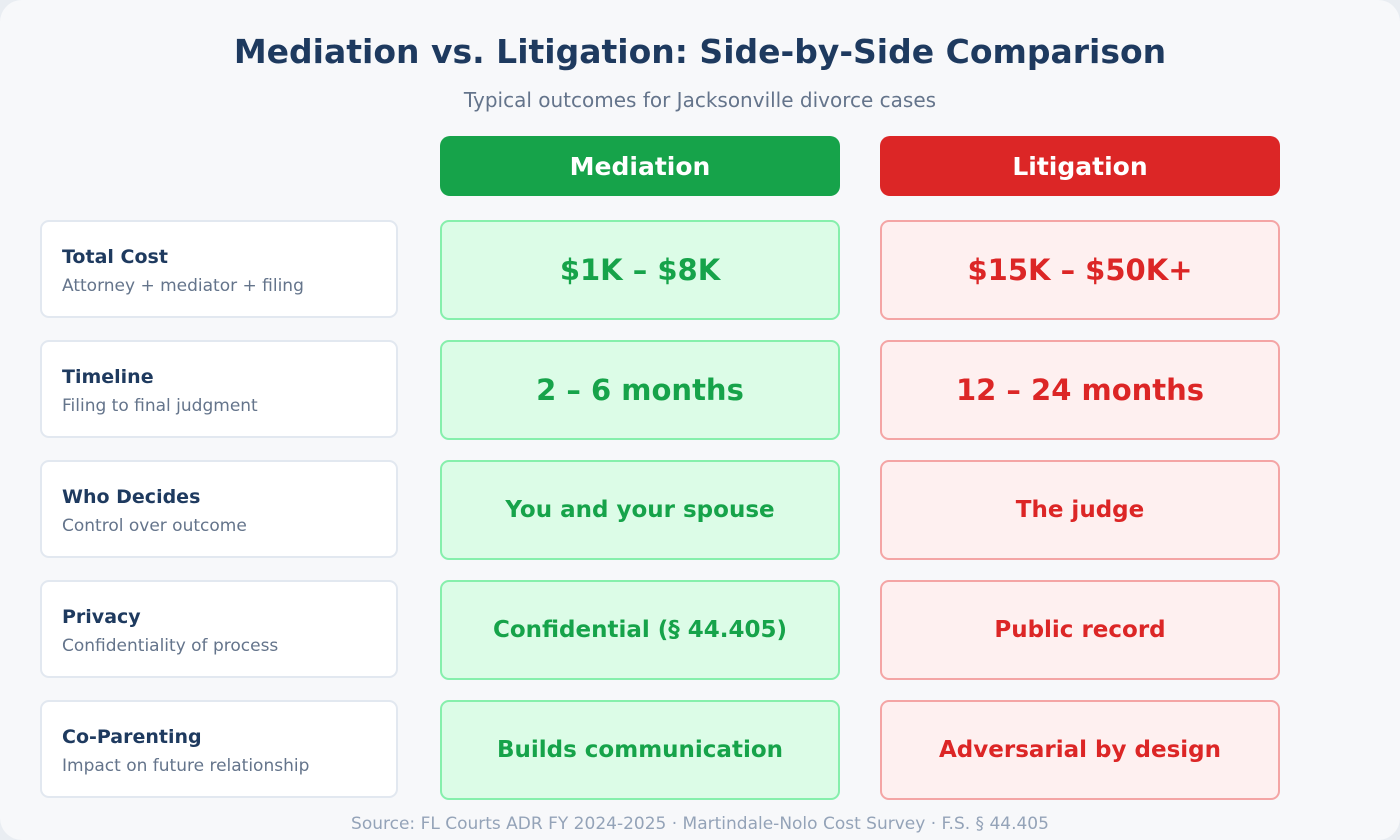 The image size is (1400, 840). I want to click on mediation-cell: 2 – 6 months, so click(640, 390).